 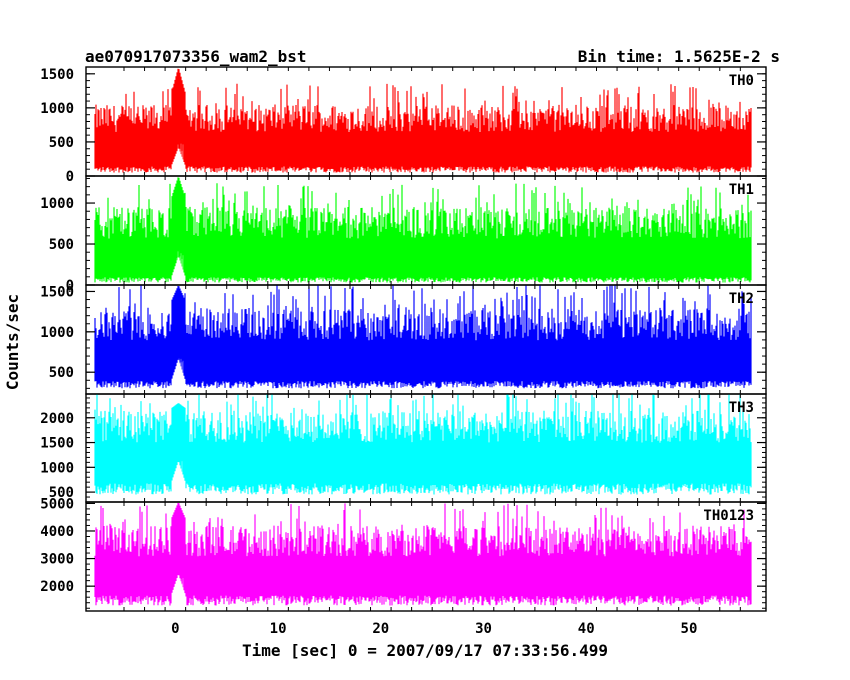 What do you see at coordinates (425, 650) in the screenshot?
I see `x-axis-label: Time [sec] 0 = 2007/09/17 07:33:56.499` at bounding box center [425, 650].